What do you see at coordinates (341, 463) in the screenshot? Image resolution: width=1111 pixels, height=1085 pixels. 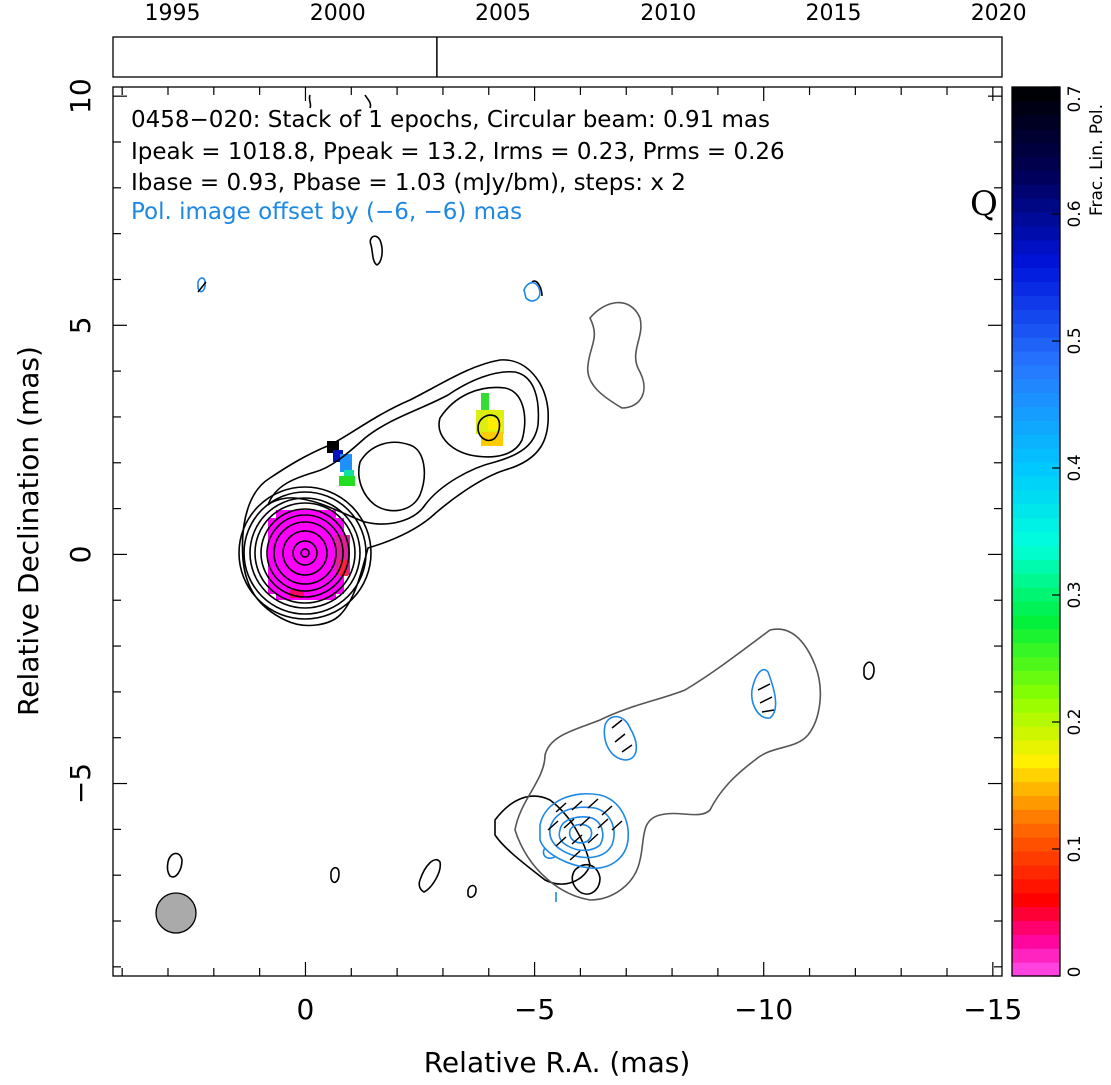 I see `pol-patch-jet-blue` at bounding box center [341, 463].